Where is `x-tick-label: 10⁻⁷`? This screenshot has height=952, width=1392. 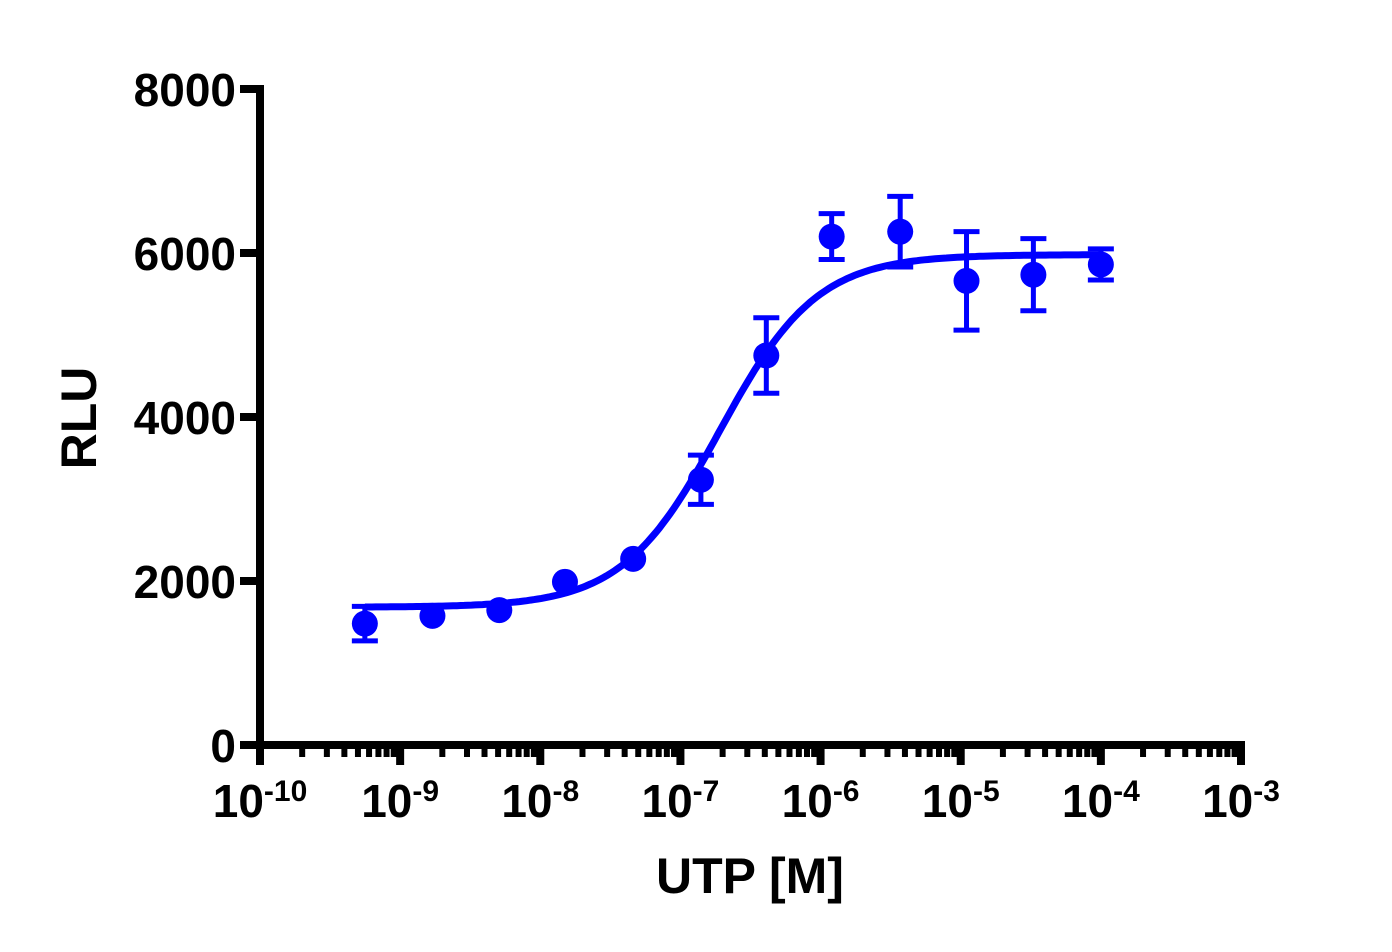
x-tick-label: 10⁻⁷ is located at coordinates (680, 801).